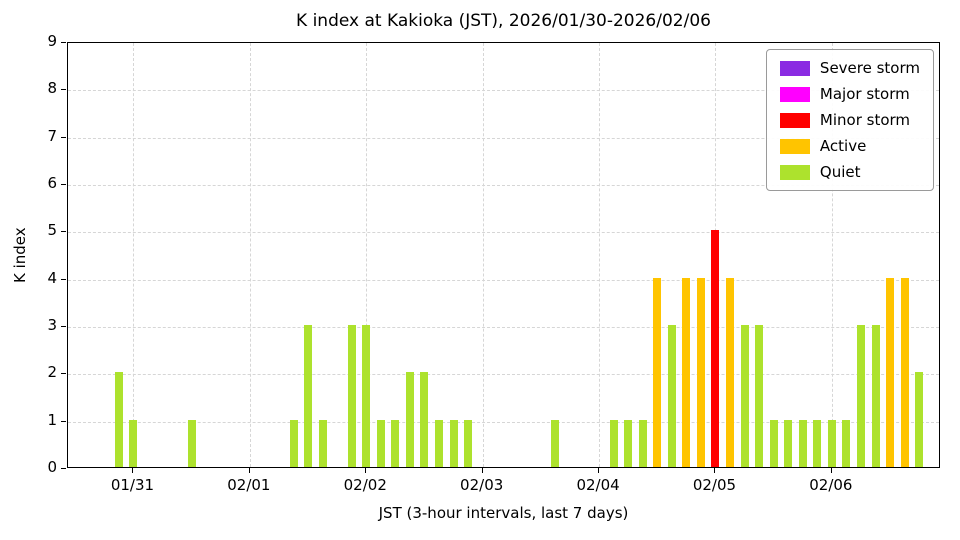 Image resolution: width=960 pixels, height=540 pixels. Describe the element at coordinates (714, 485) in the screenshot. I see `x-tick-label: 02/05` at that location.